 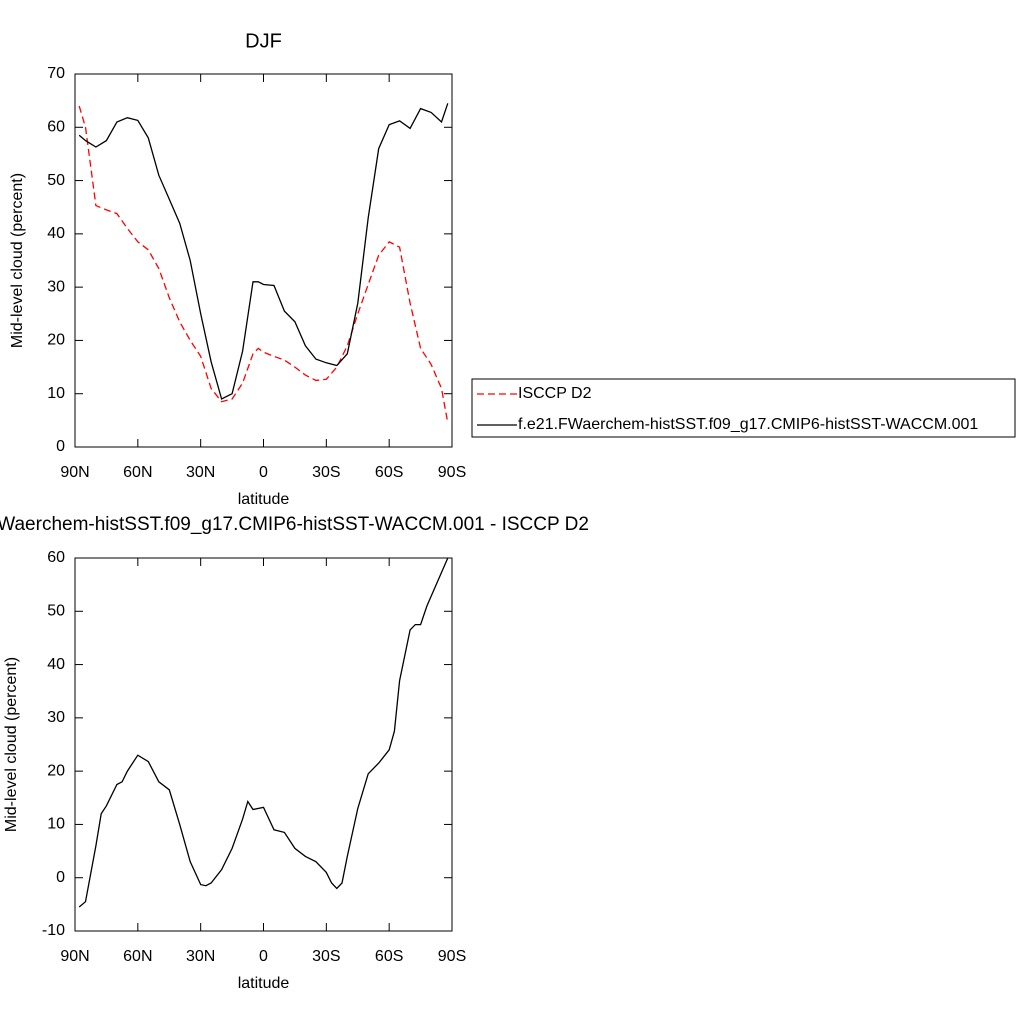 What do you see at coordinates (743, 408) in the screenshot?
I see `legend-box` at bounding box center [743, 408].